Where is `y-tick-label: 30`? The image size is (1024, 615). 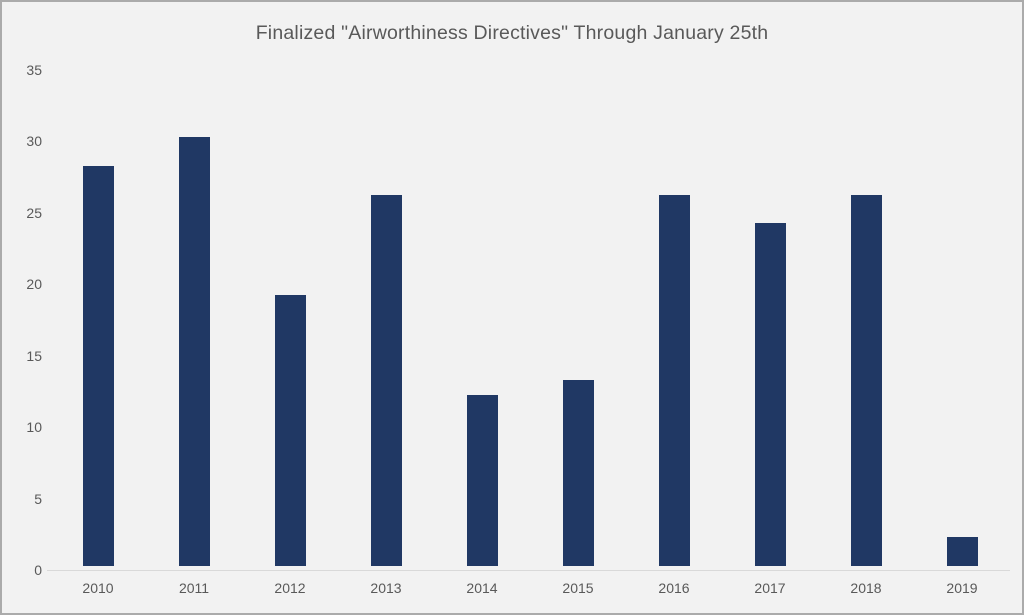 y-tick-label: 30 is located at coordinates (34, 141).